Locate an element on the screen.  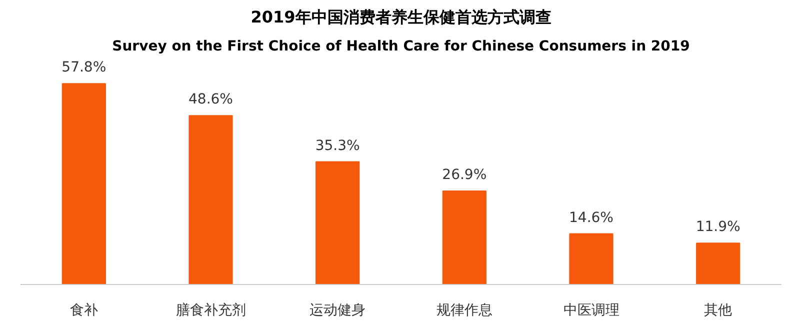
x-tick-label: 中医调理 is located at coordinates (591, 310).